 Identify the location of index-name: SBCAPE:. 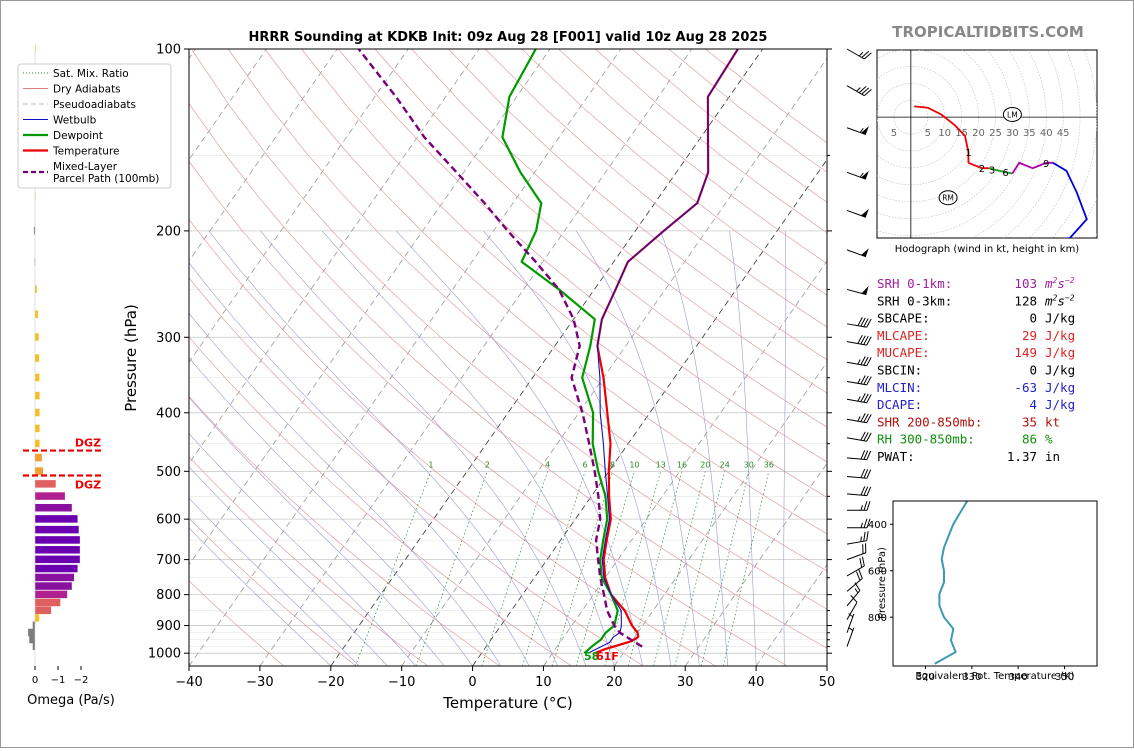
(903, 318).